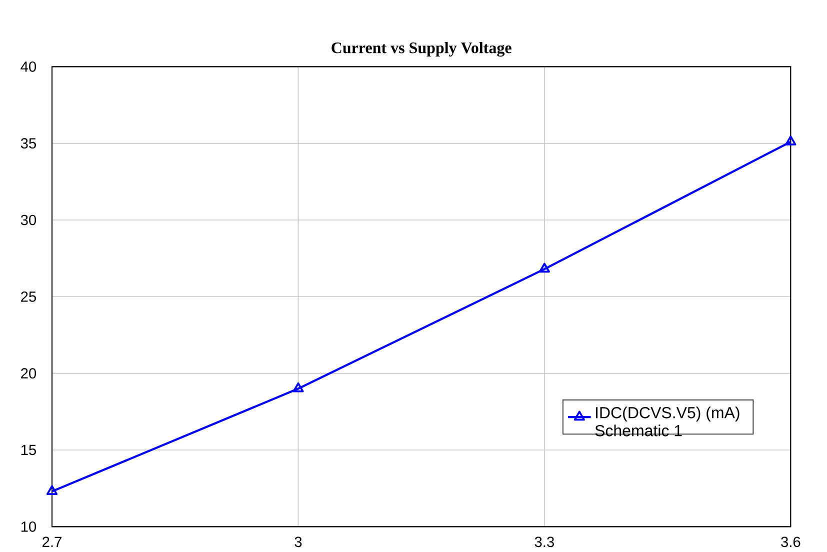  I want to click on legend-label: IDC(DCVS.V5) (mA) Schematic 1, so click(667, 421).